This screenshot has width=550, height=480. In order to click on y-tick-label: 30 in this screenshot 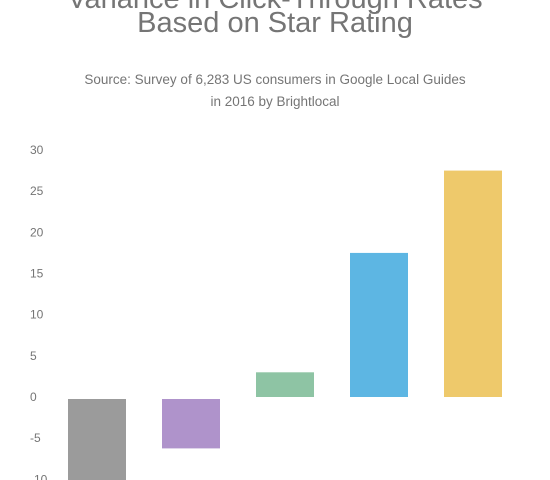, I will do `click(37, 150)`.